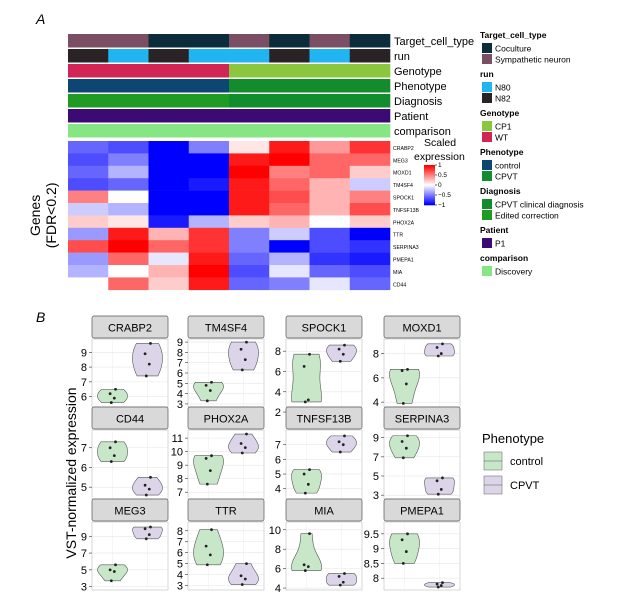  I want to click on phenotype-legend-item-CPVT: CPVT, so click(525, 486).